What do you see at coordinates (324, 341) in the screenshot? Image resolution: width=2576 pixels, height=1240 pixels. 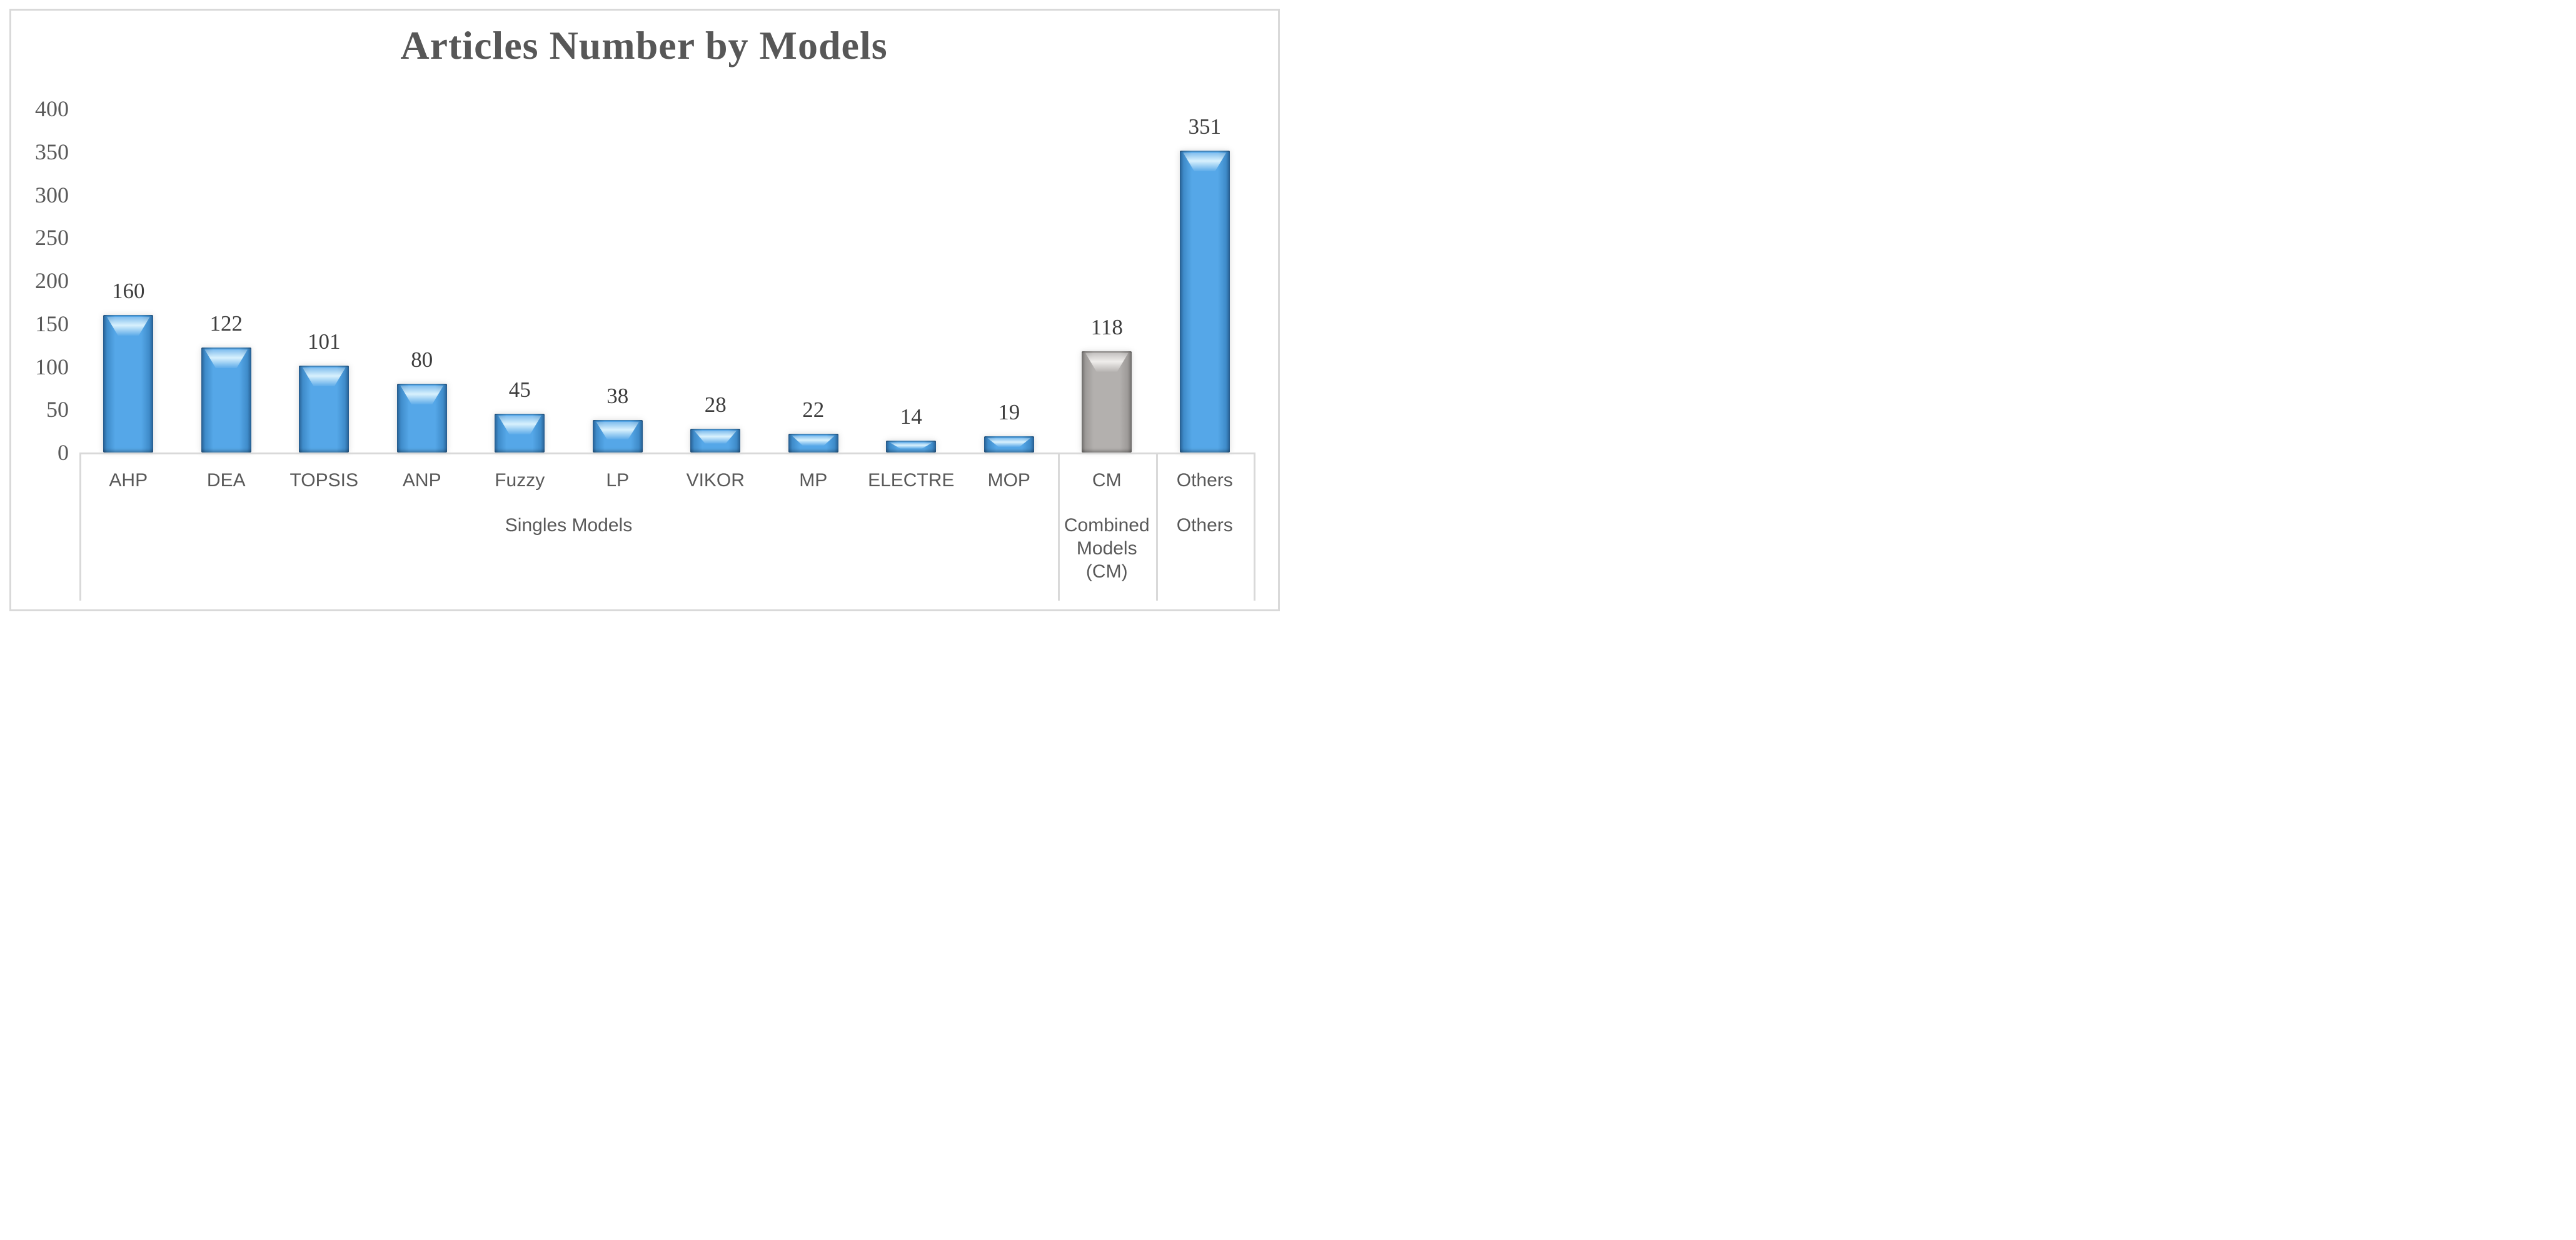 I see `bar-value-label: 101` at bounding box center [324, 341].